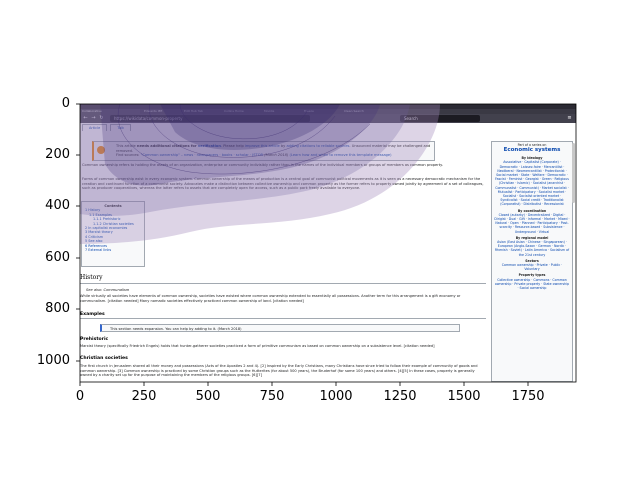 This screenshot has width=640, height=480. Describe the element at coordinates (57, 308) in the screenshot. I see `y-tick-label: 800` at that location.